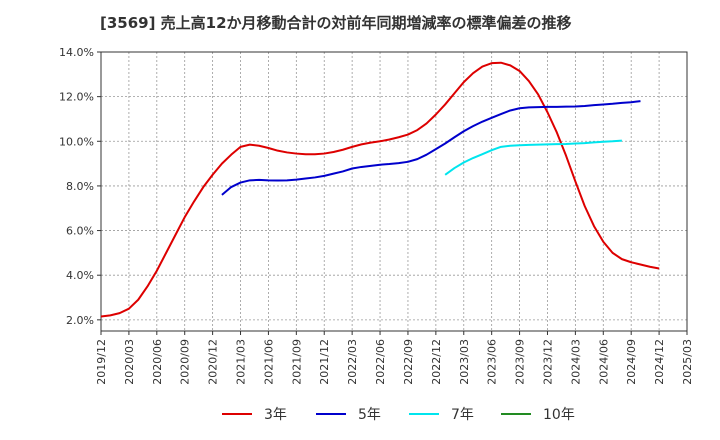  I want to click on y-tick-label: 8.0%, so click(80, 186).